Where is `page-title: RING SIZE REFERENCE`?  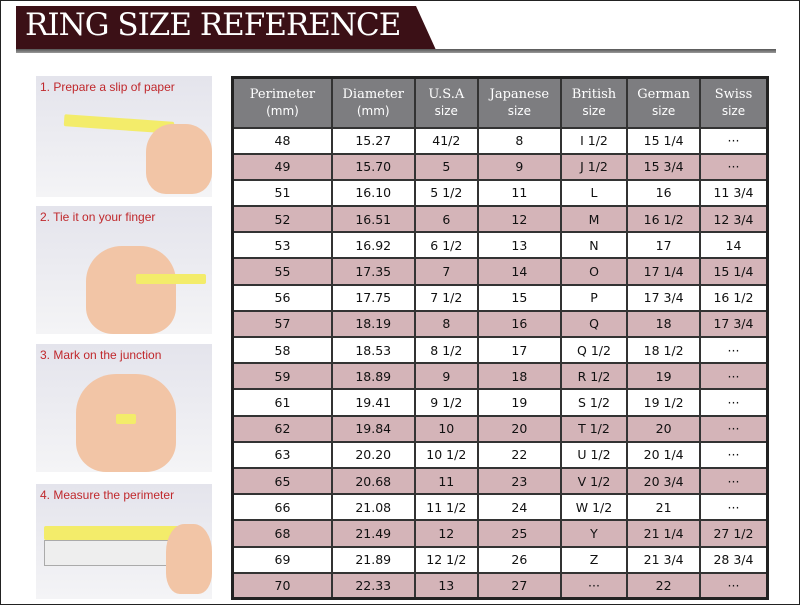 page-title: RING SIZE REFERENCE is located at coordinates (213, 25).